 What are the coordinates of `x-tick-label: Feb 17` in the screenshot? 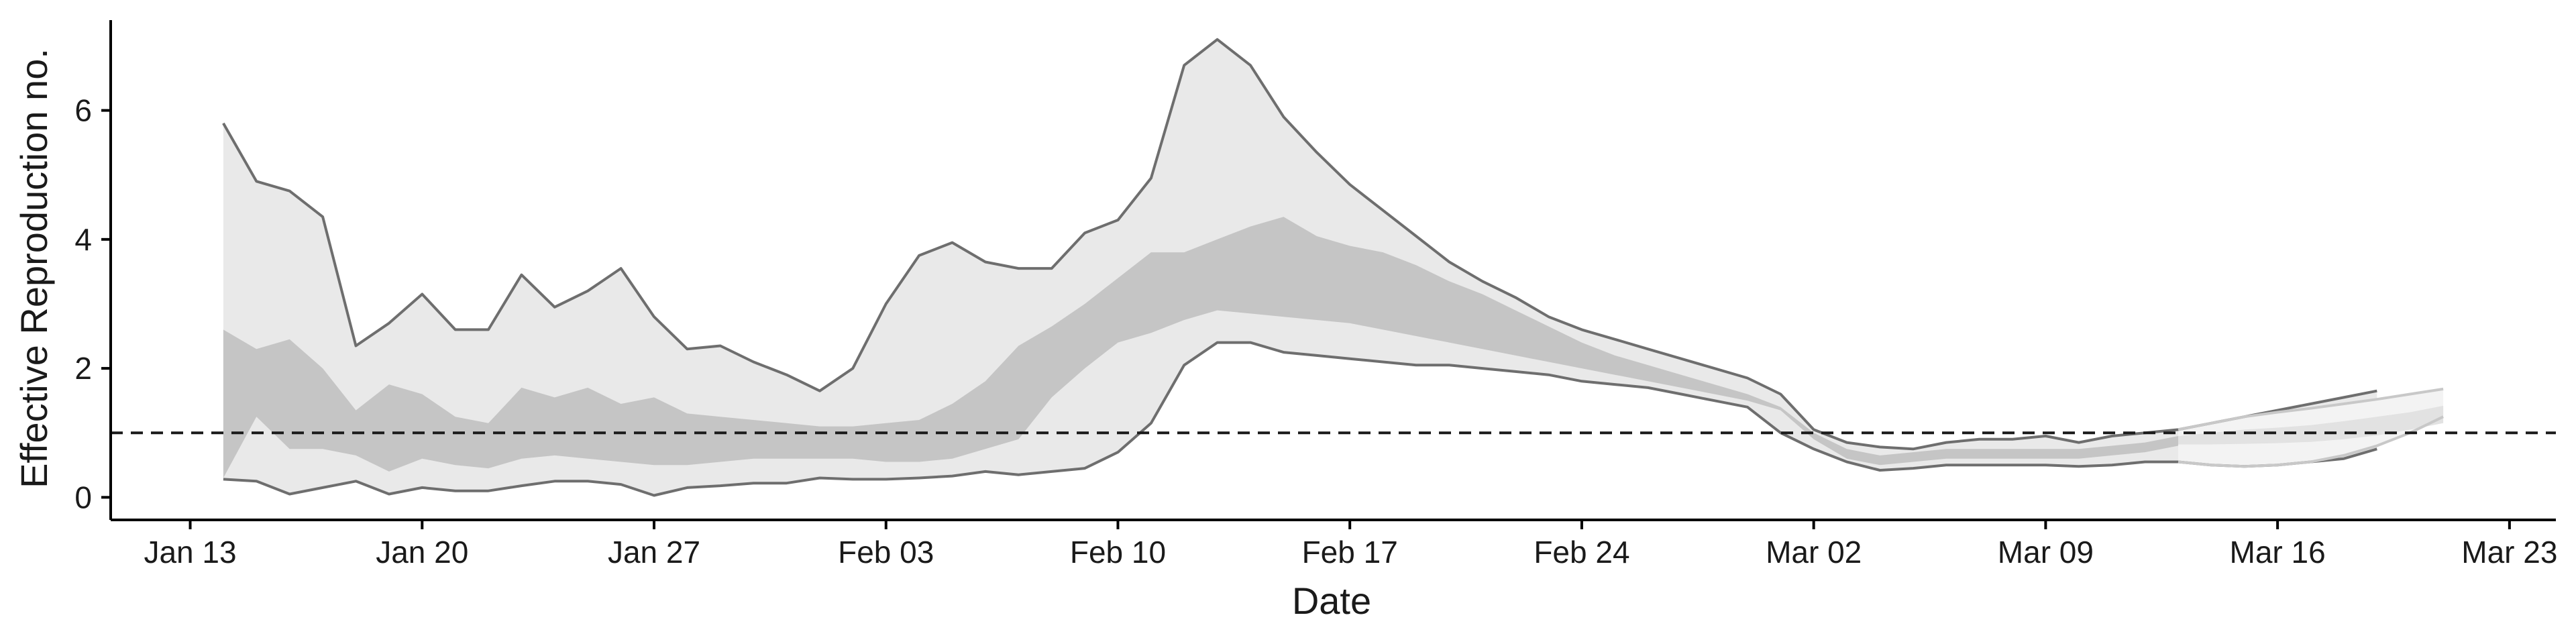 It's located at (1350, 552).